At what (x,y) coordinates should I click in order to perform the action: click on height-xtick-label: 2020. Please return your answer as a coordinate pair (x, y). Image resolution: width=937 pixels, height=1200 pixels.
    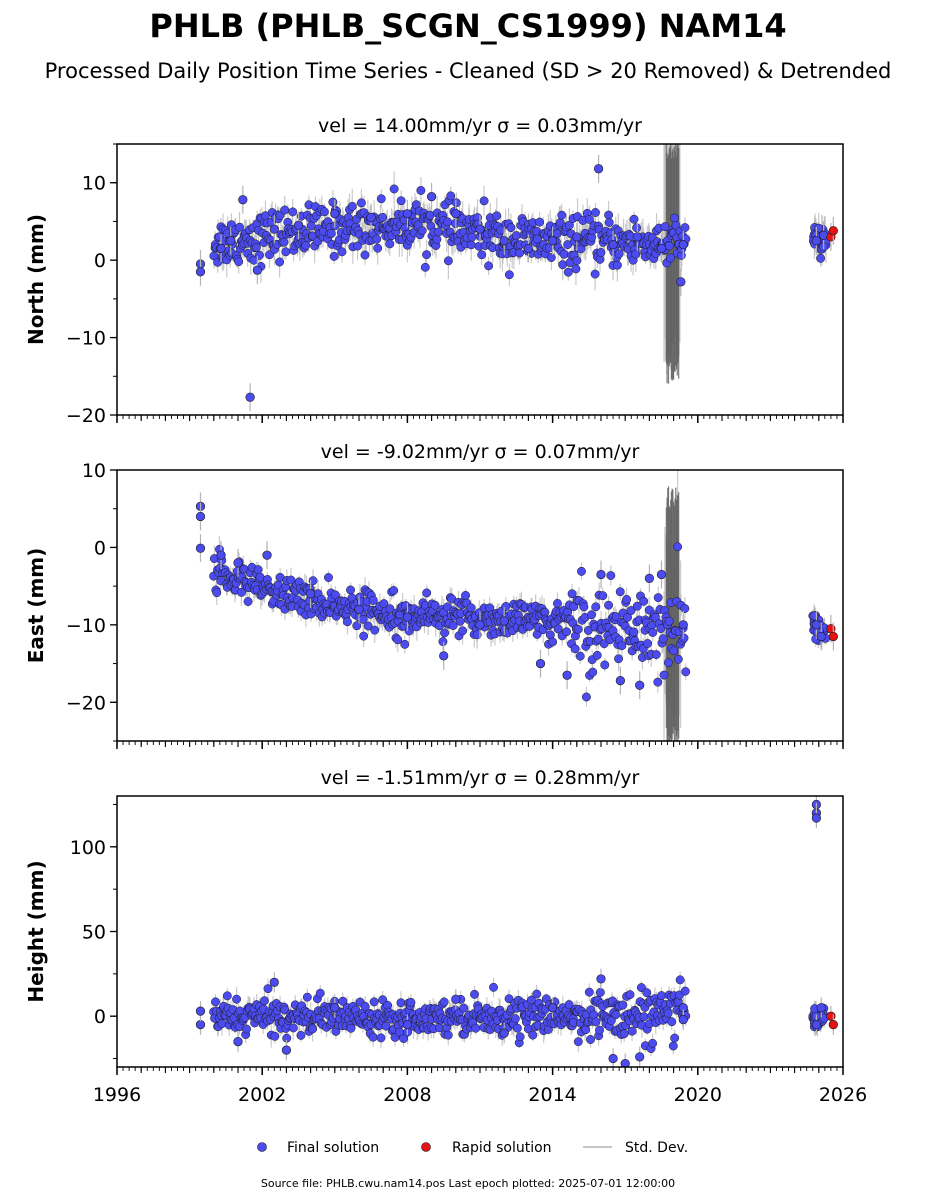
    Looking at the image, I should click on (698, 1095).